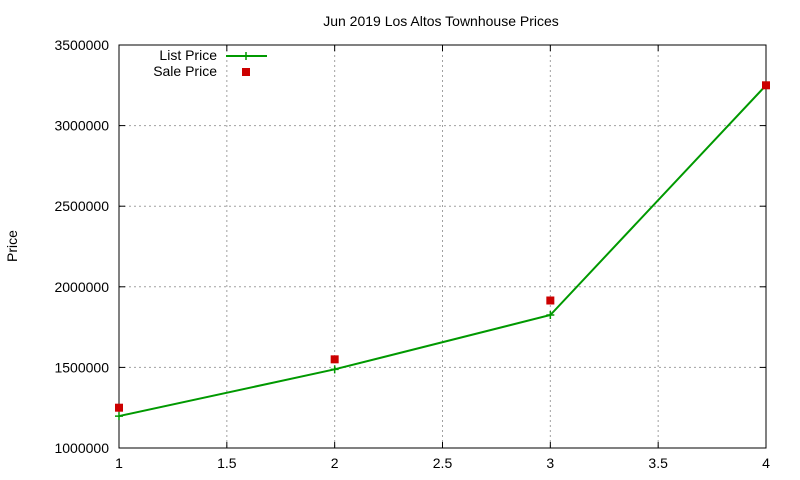 The width and height of the screenshot is (800, 480). Describe the element at coordinates (81, 367) in the screenshot. I see `y-tick-label: 1500000` at that location.